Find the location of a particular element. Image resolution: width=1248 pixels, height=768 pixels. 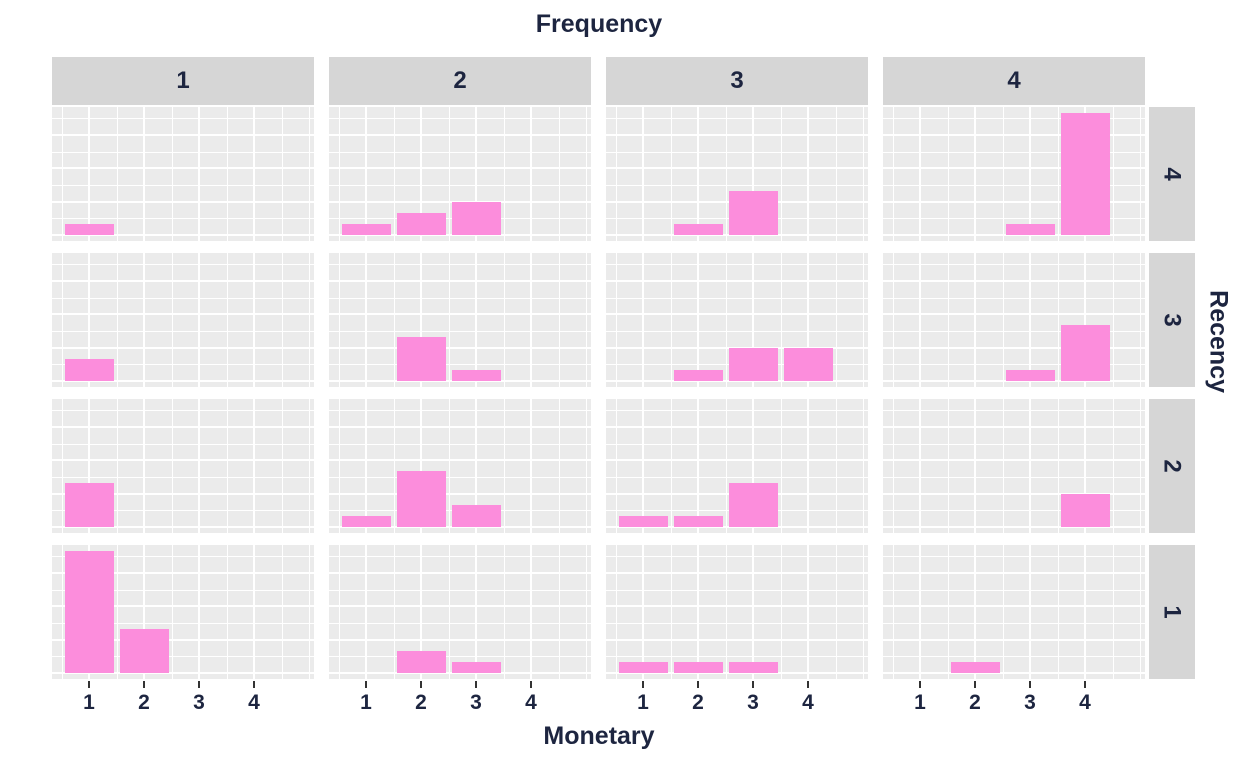

row-facet-strip: 4 is located at coordinates (1172, 174).